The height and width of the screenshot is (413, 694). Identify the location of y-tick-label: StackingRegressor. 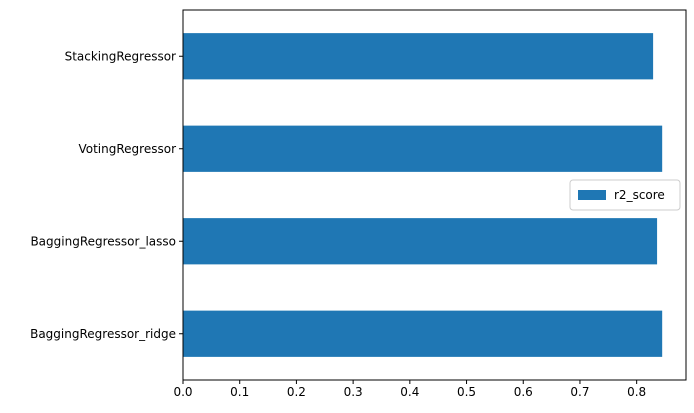
(120, 56).